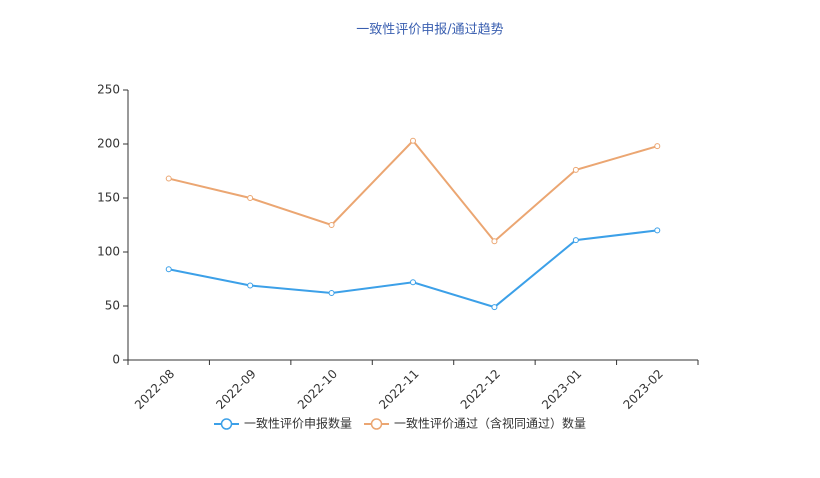  Describe the element at coordinates (490, 423) in the screenshot. I see `legend-label: 一致性评价通过（含视同通过）数量` at that location.